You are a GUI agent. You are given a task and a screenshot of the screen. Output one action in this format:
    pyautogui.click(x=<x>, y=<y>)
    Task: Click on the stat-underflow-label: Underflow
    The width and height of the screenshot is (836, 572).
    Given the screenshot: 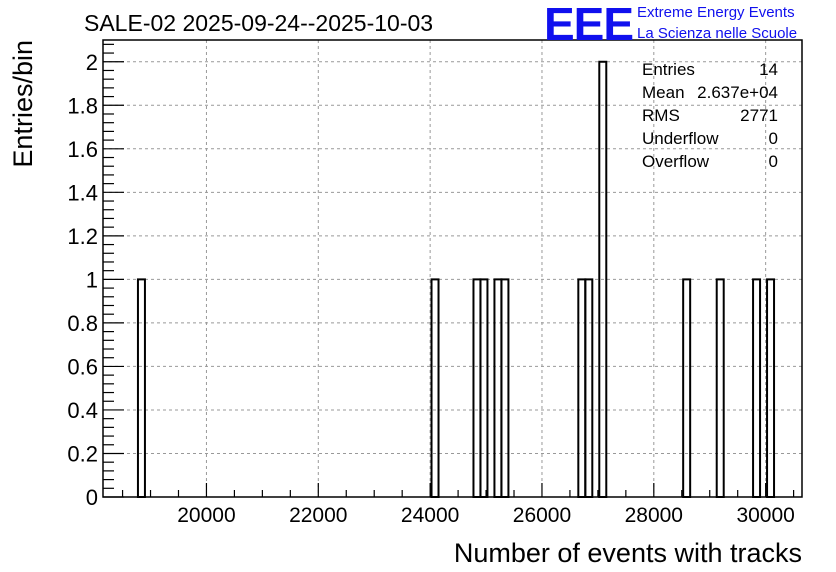 What is the action you would take?
    pyautogui.click(x=680, y=138)
    